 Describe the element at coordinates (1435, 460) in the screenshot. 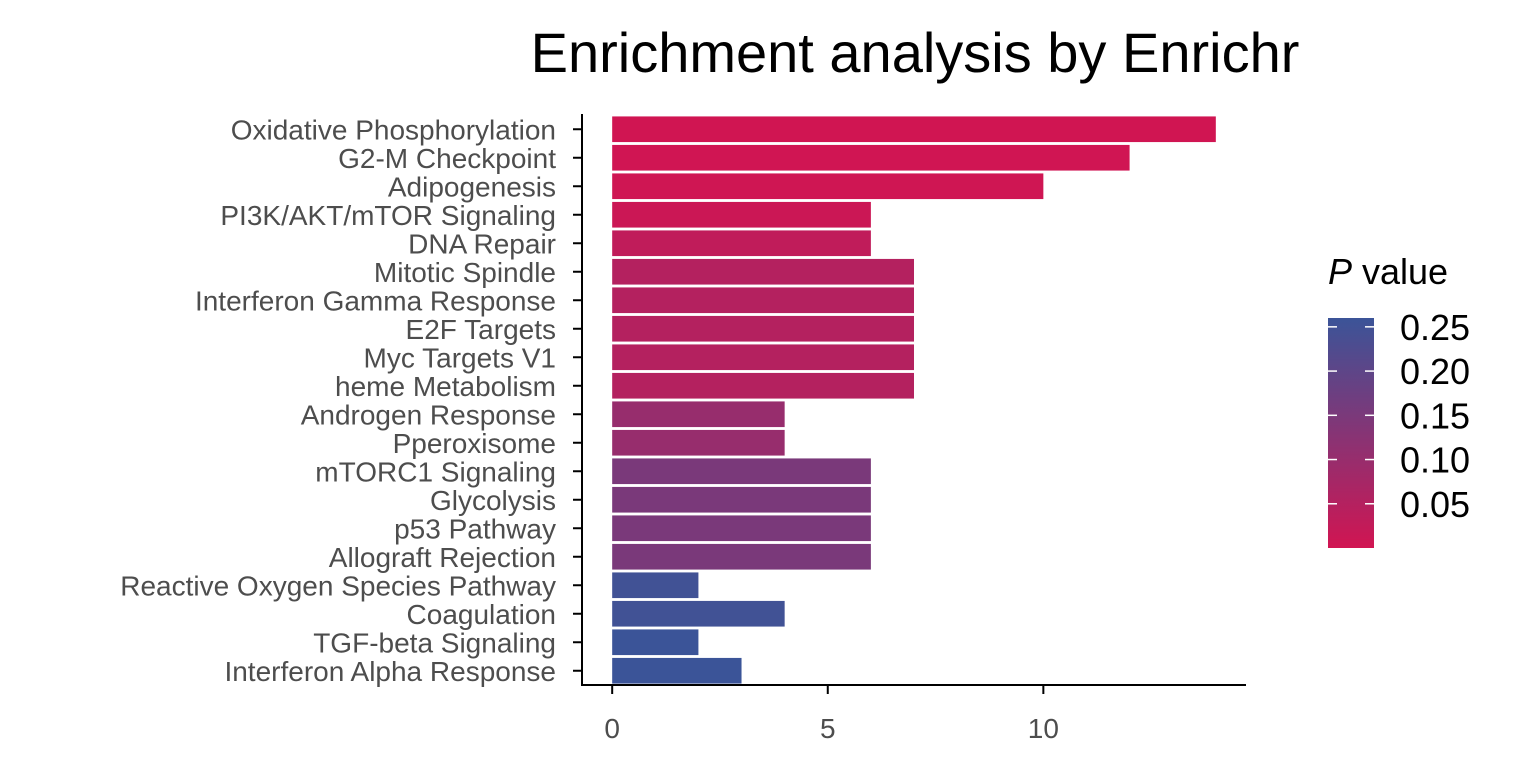

I see `legend-tick-label: 0.10` at that location.